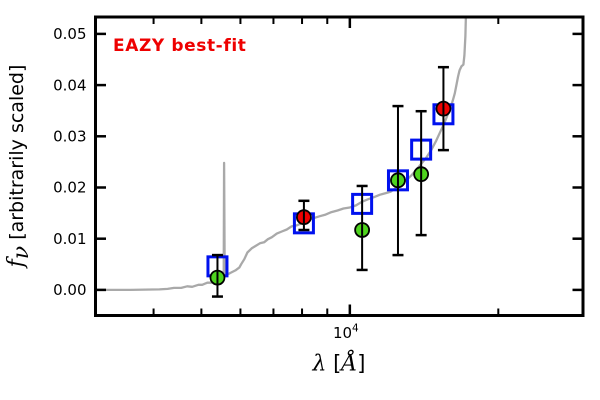 Image resolution: width=600 pixels, height=400 pixels. What do you see at coordinates (69, 136) in the screenshot?
I see `svg-text: 0.03` at bounding box center [69, 136].